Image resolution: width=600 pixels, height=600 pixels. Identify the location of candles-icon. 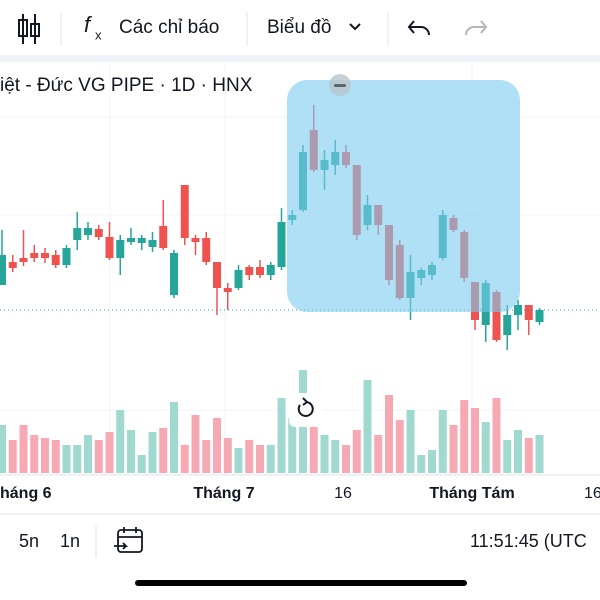
(29, 29).